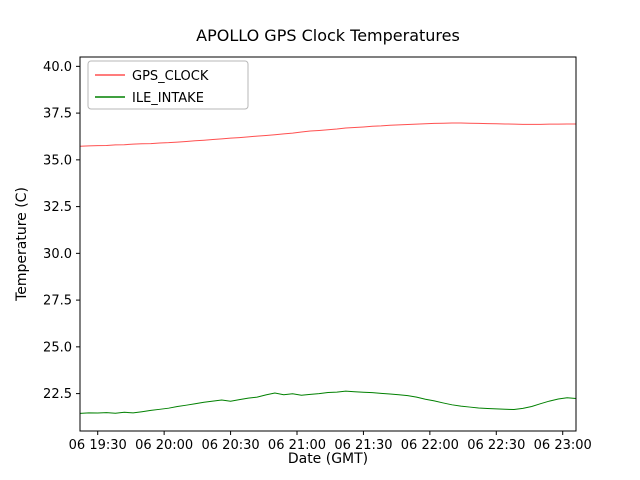 This screenshot has height=480, width=640. What do you see at coordinates (327, 134) in the screenshot?
I see `series-line-gps_clock` at bounding box center [327, 134].